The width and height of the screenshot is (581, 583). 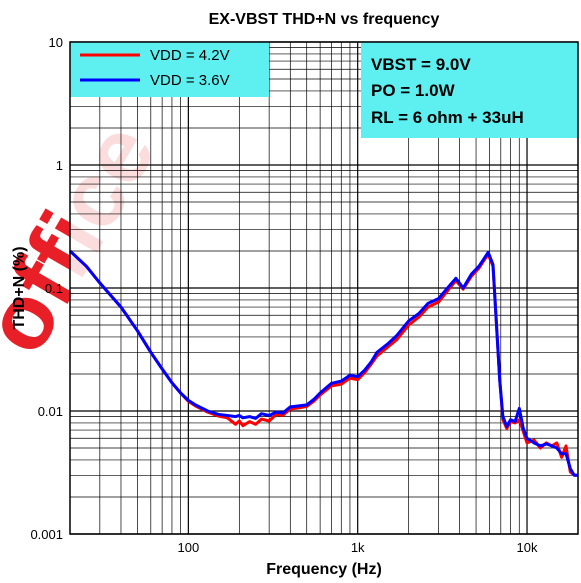 I want to click on y-tick-label: 0.1, so click(x=54, y=288).